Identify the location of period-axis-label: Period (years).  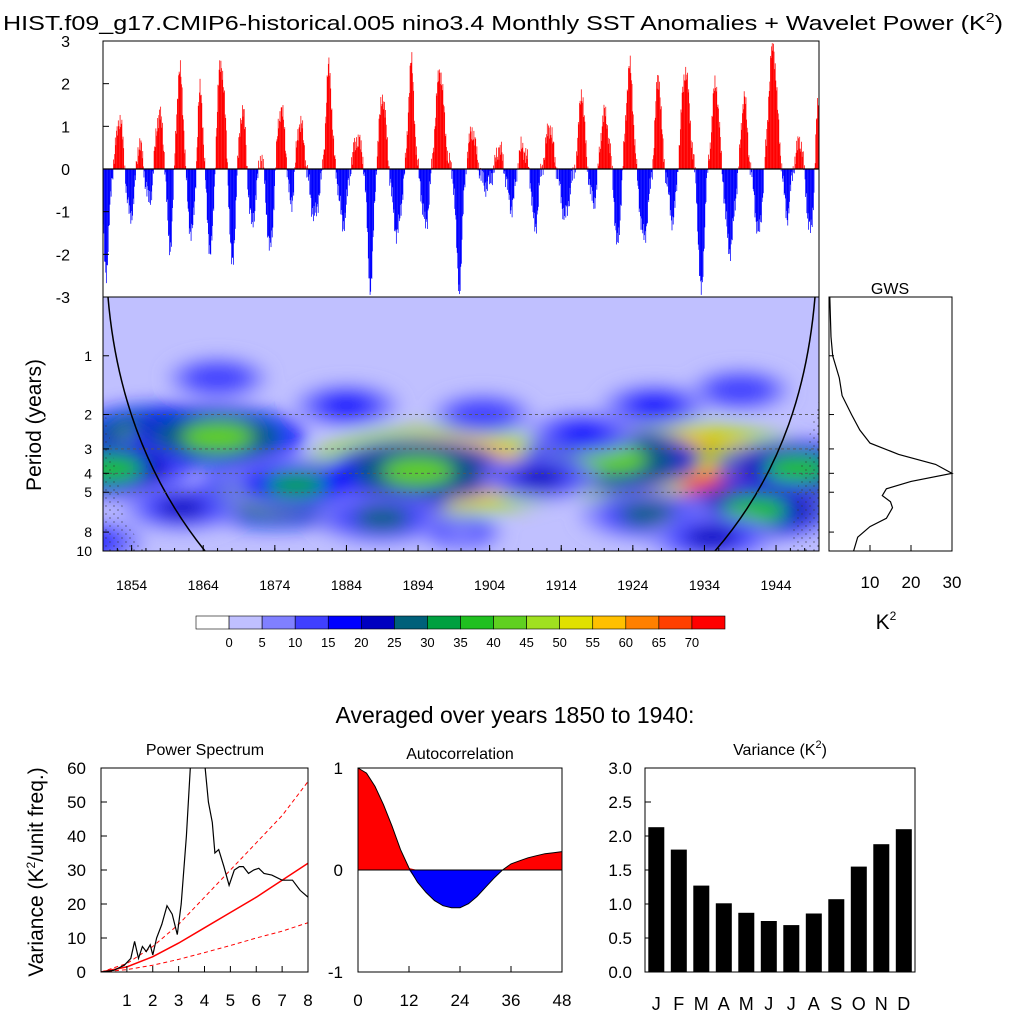
(34, 425).